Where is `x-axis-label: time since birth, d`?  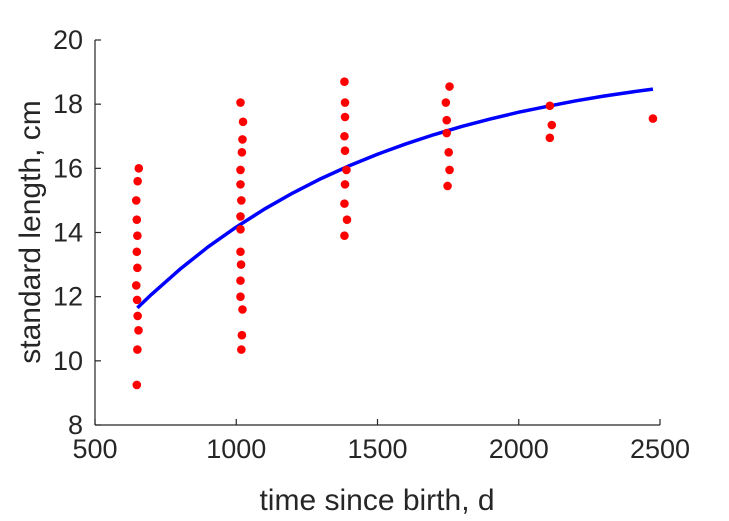 x-axis-label: time since birth, d is located at coordinates (376, 500).